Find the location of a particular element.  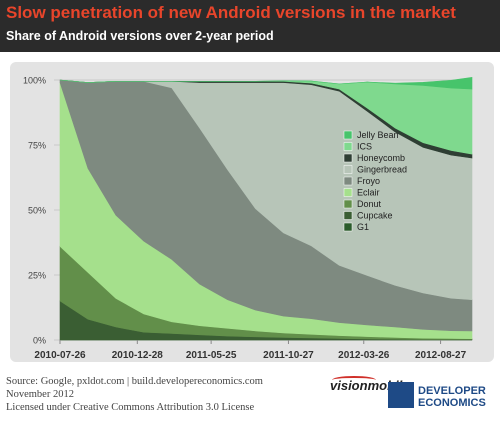

x-tick-label: 2012-03-26 is located at coordinates (364, 355).